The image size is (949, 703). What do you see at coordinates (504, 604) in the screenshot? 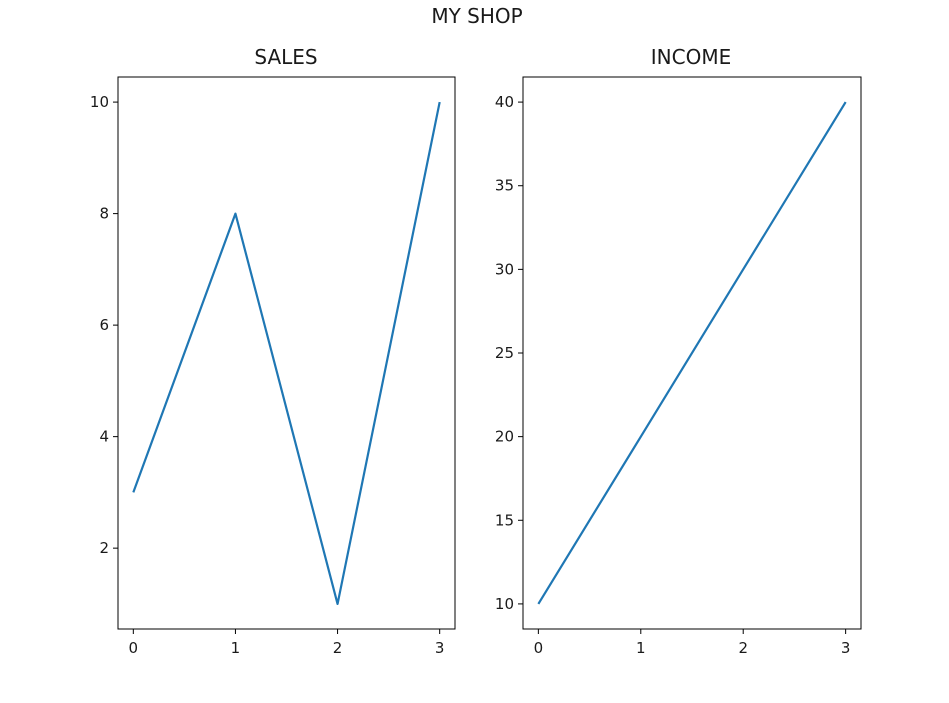
I see `income-y-tick-label: 10` at bounding box center [504, 604].